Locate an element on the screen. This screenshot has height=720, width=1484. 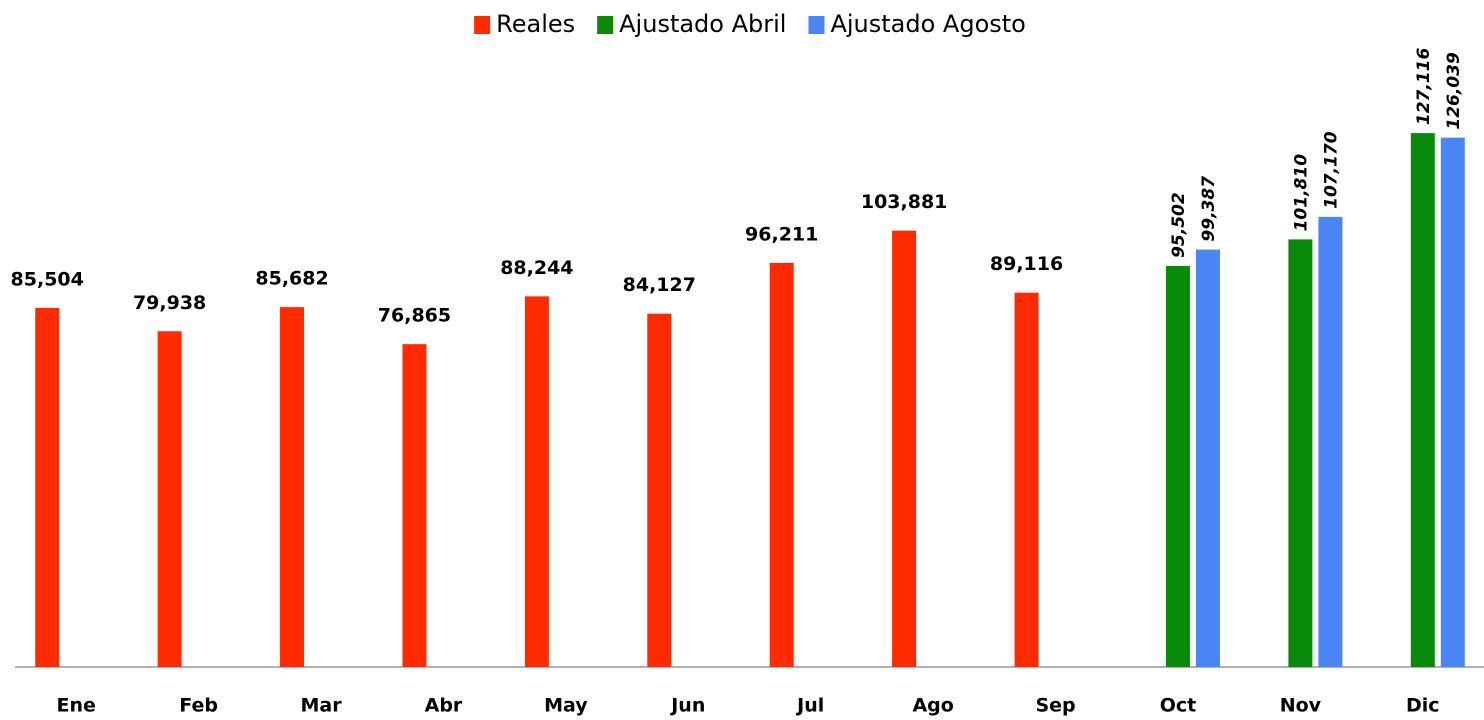
data-label: 79,938 is located at coordinates (169, 303).